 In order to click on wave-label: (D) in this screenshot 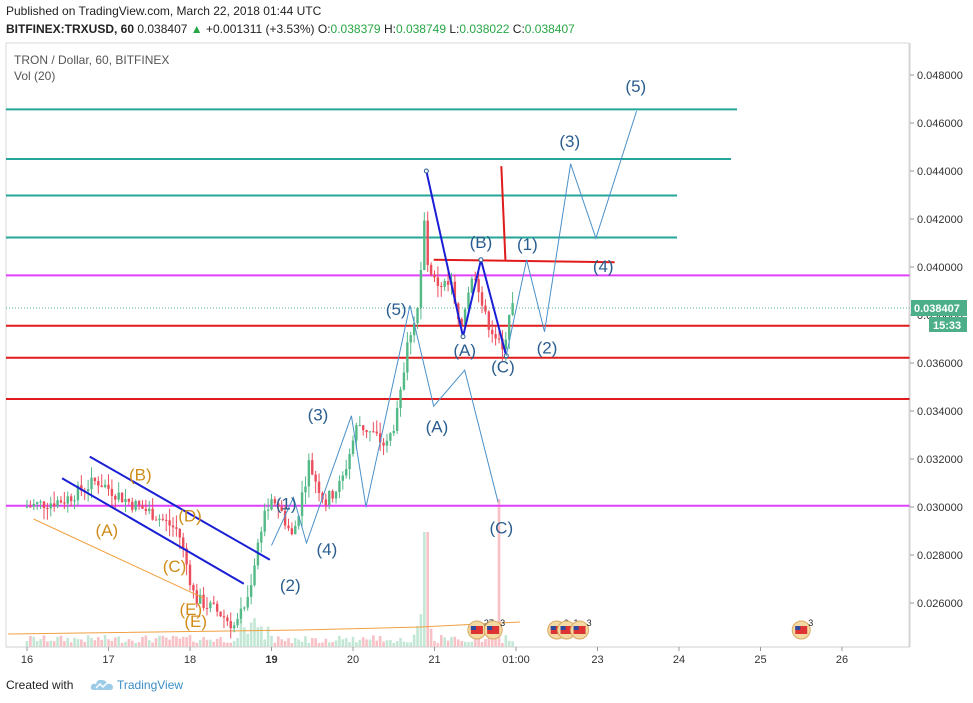, I will do `click(190, 515)`.